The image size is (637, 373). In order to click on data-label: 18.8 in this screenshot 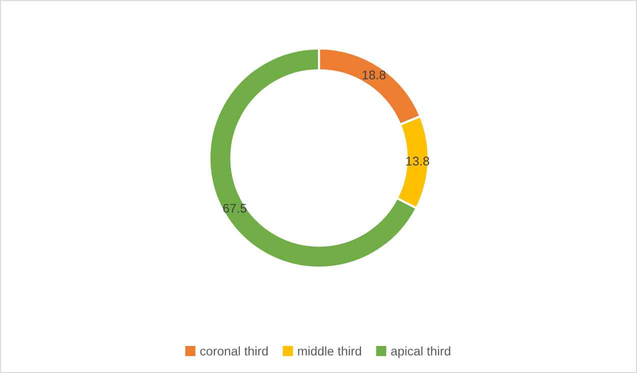, I will do `click(374, 75)`.